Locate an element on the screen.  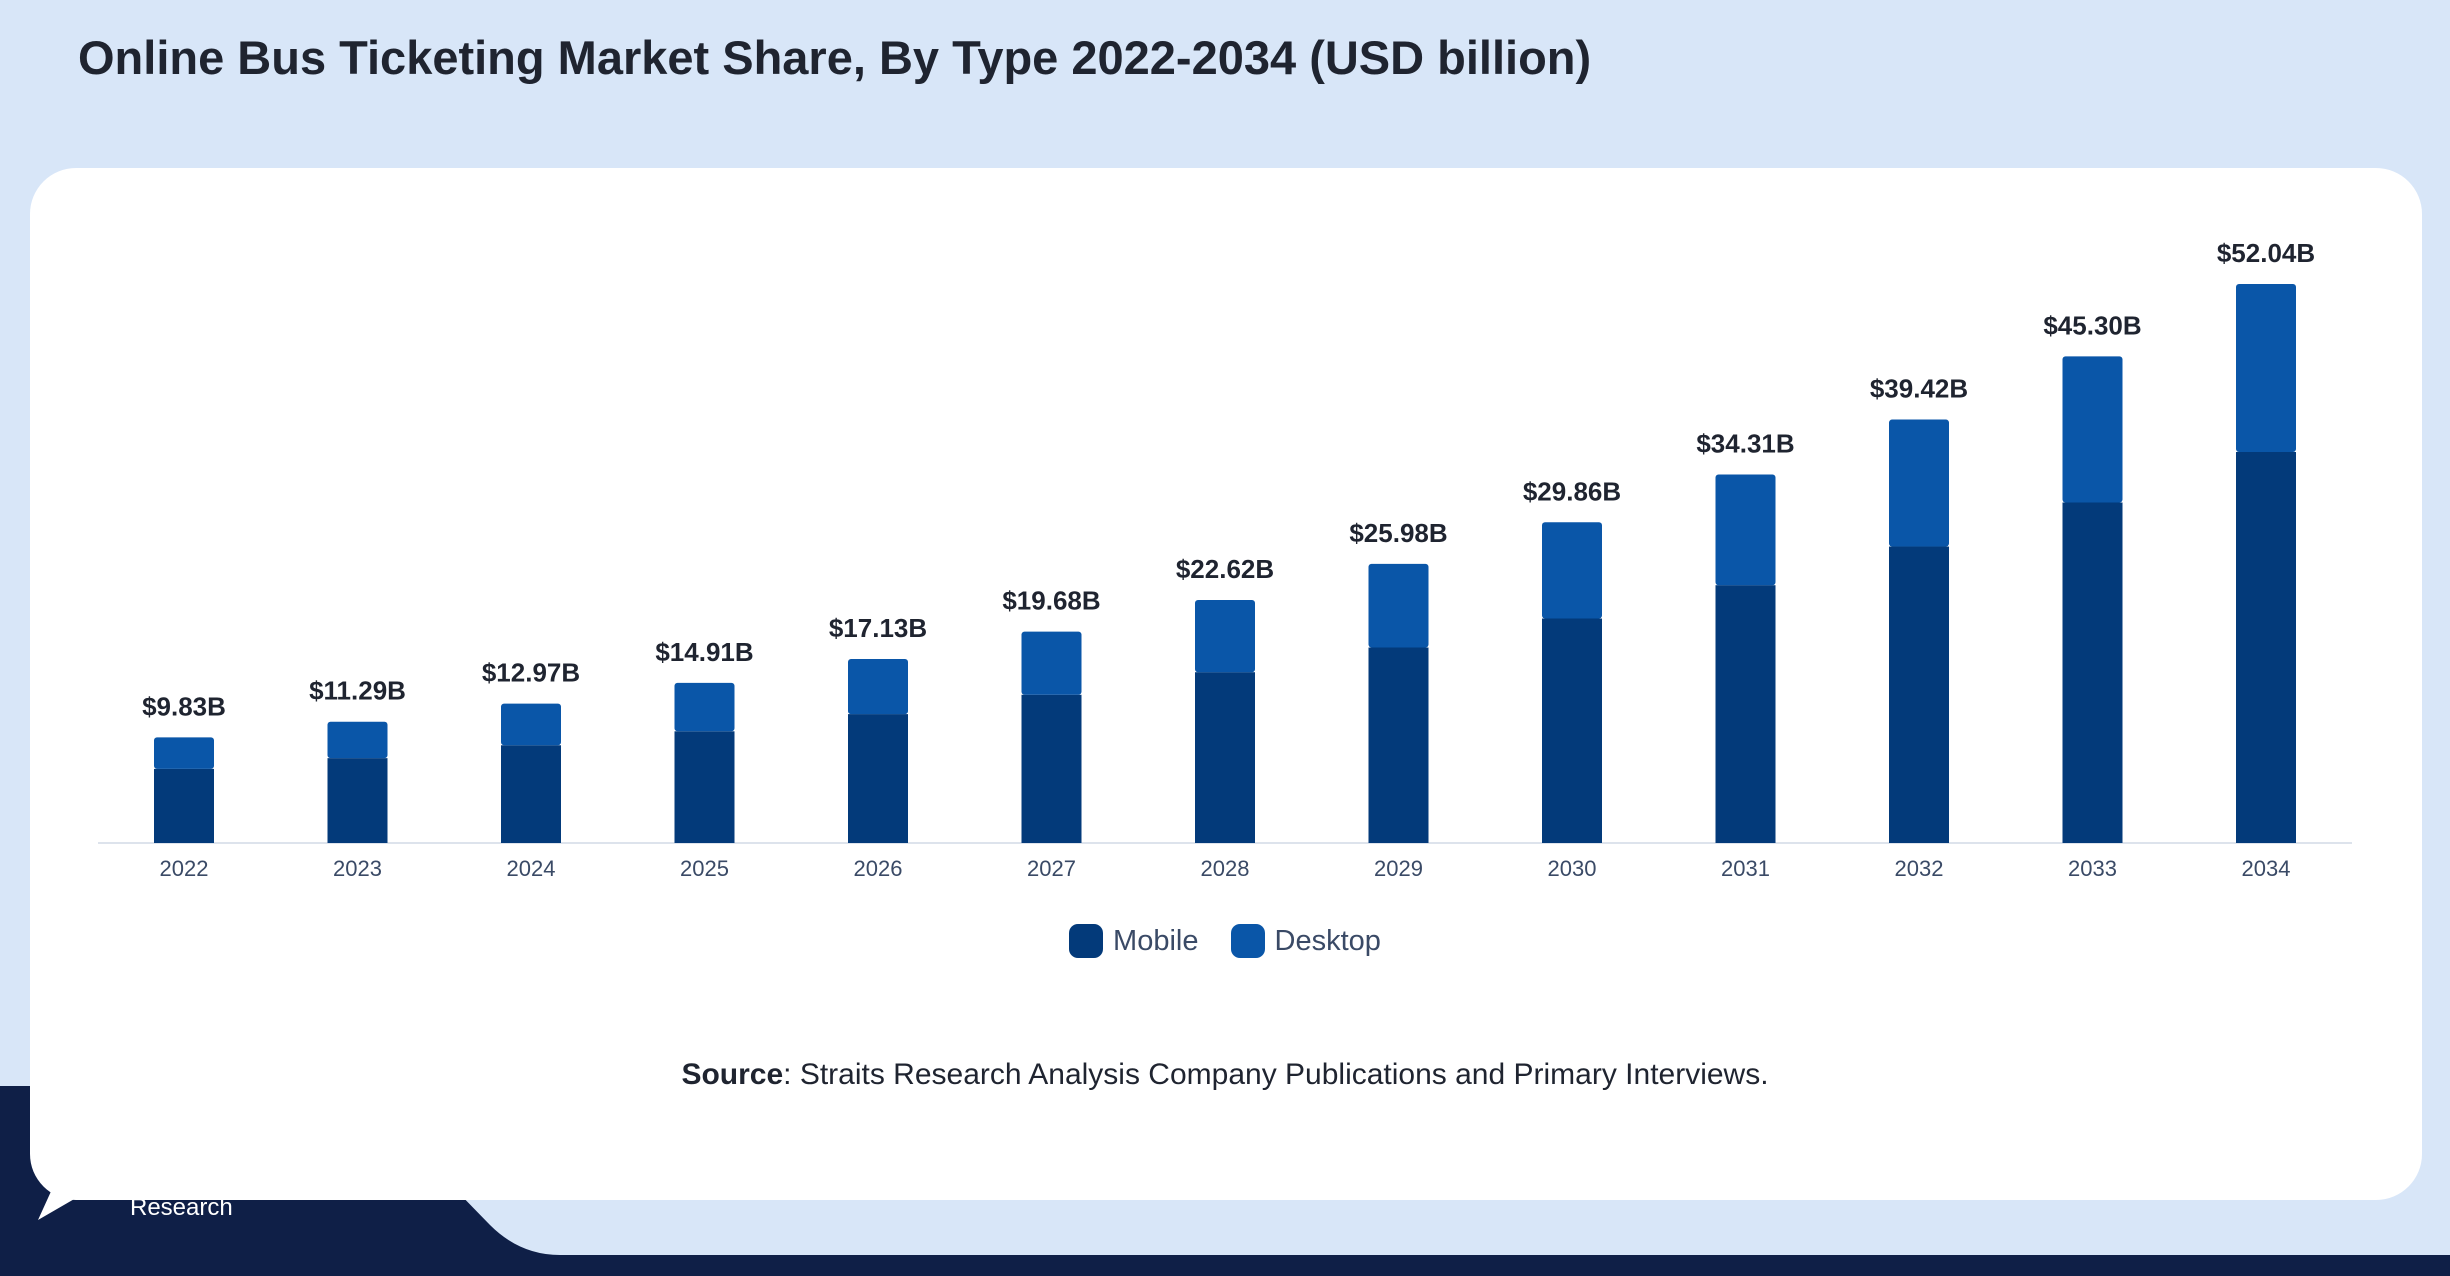
bar-mobile-2034 is located at coordinates (2266, 647).